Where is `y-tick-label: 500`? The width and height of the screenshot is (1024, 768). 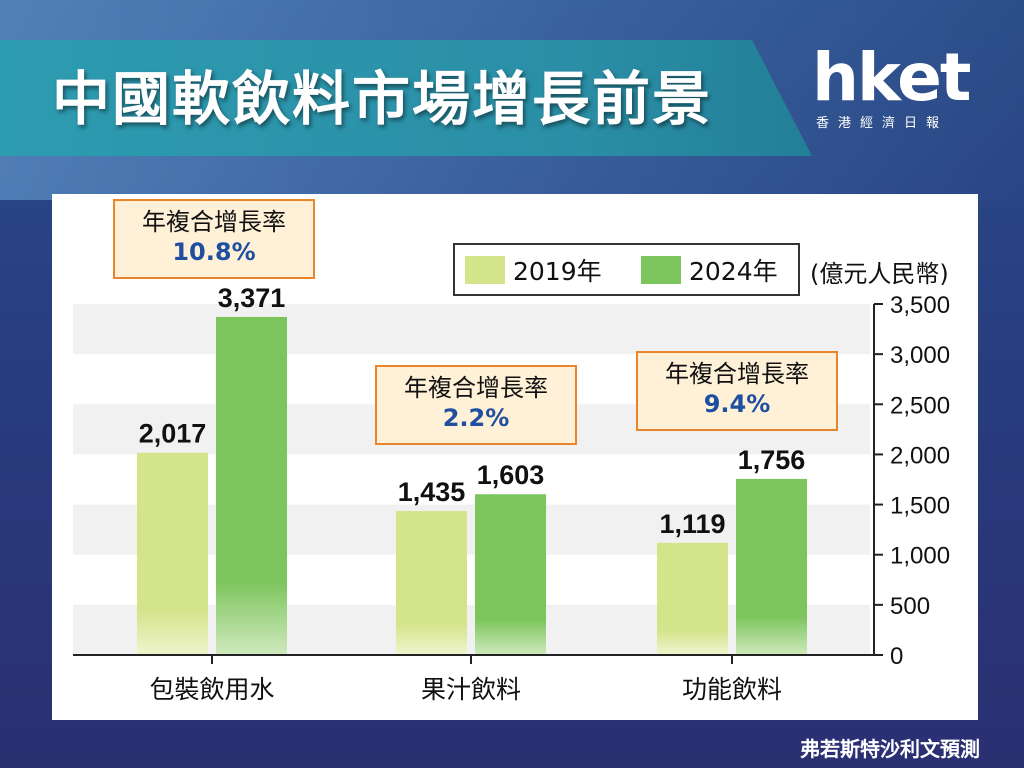
y-tick-label: 500 is located at coordinates (910, 606).